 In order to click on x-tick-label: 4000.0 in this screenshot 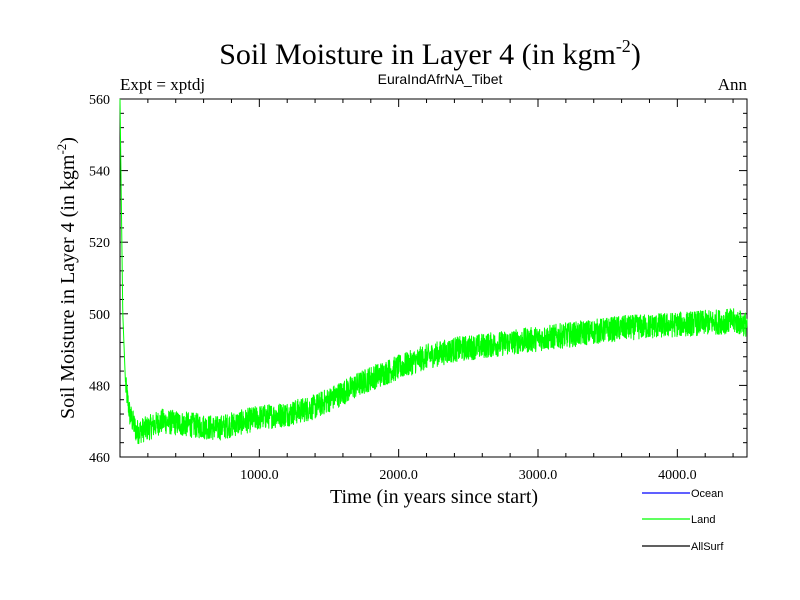, I will do `click(677, 475)`.